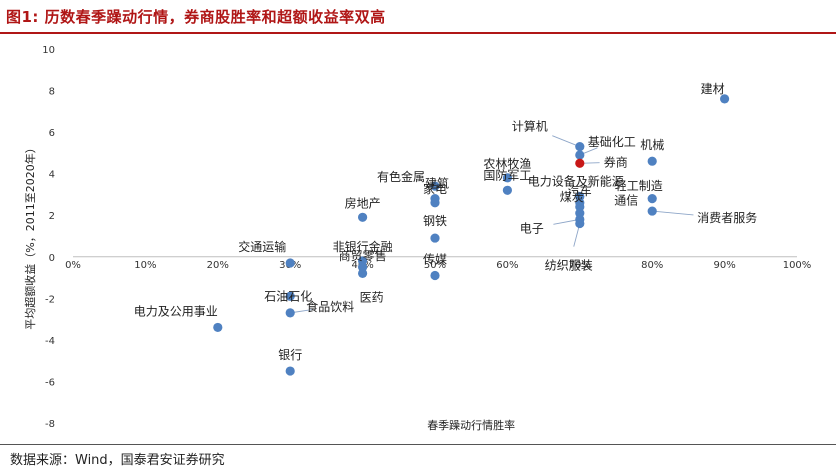  I want to click on x-tick-label: 10%, so click(145, 265).